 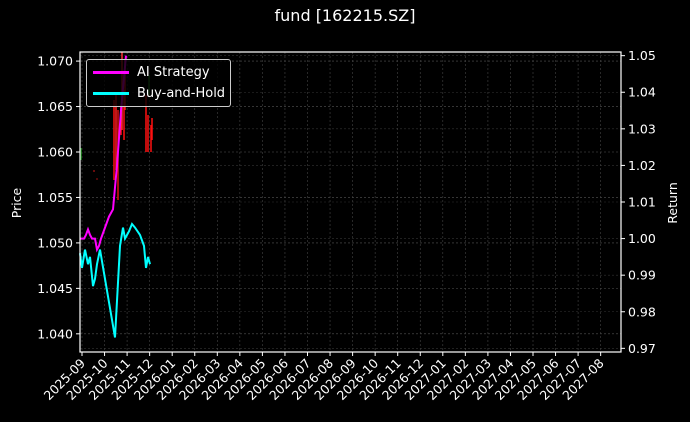 I want to click on legend-label: Buy-and-Hold, so click(x=181, y=93).